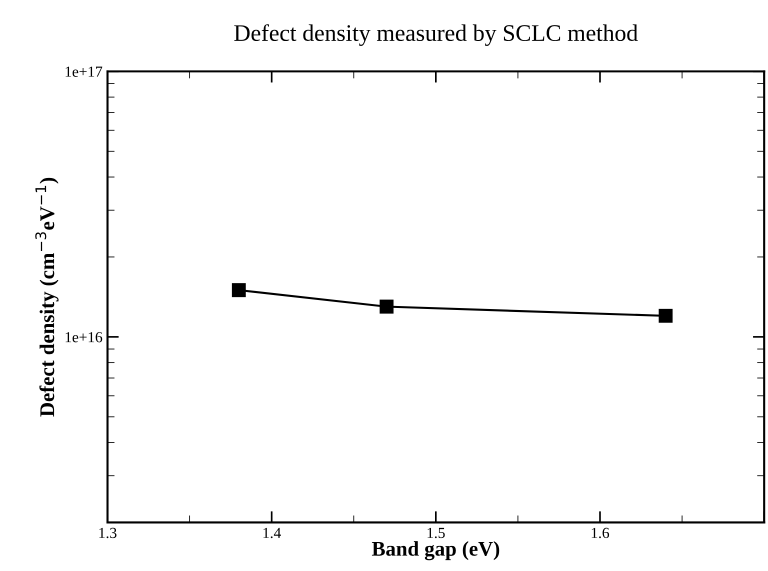 This screenshot has width=768, height=571. I want to click on y-tick-label: 1e+17, so click(84, 71).